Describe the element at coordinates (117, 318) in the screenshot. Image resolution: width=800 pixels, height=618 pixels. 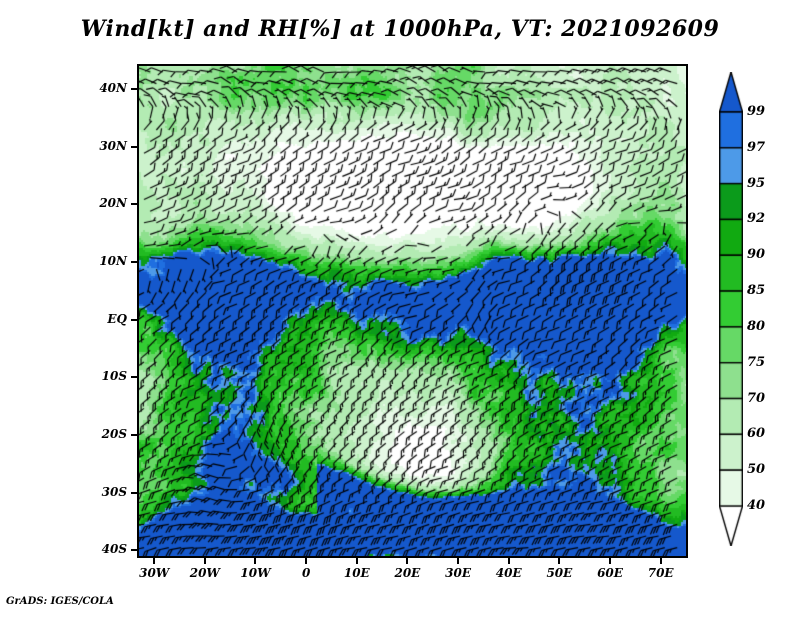
I see `y-axis-label: EQ` at that location.